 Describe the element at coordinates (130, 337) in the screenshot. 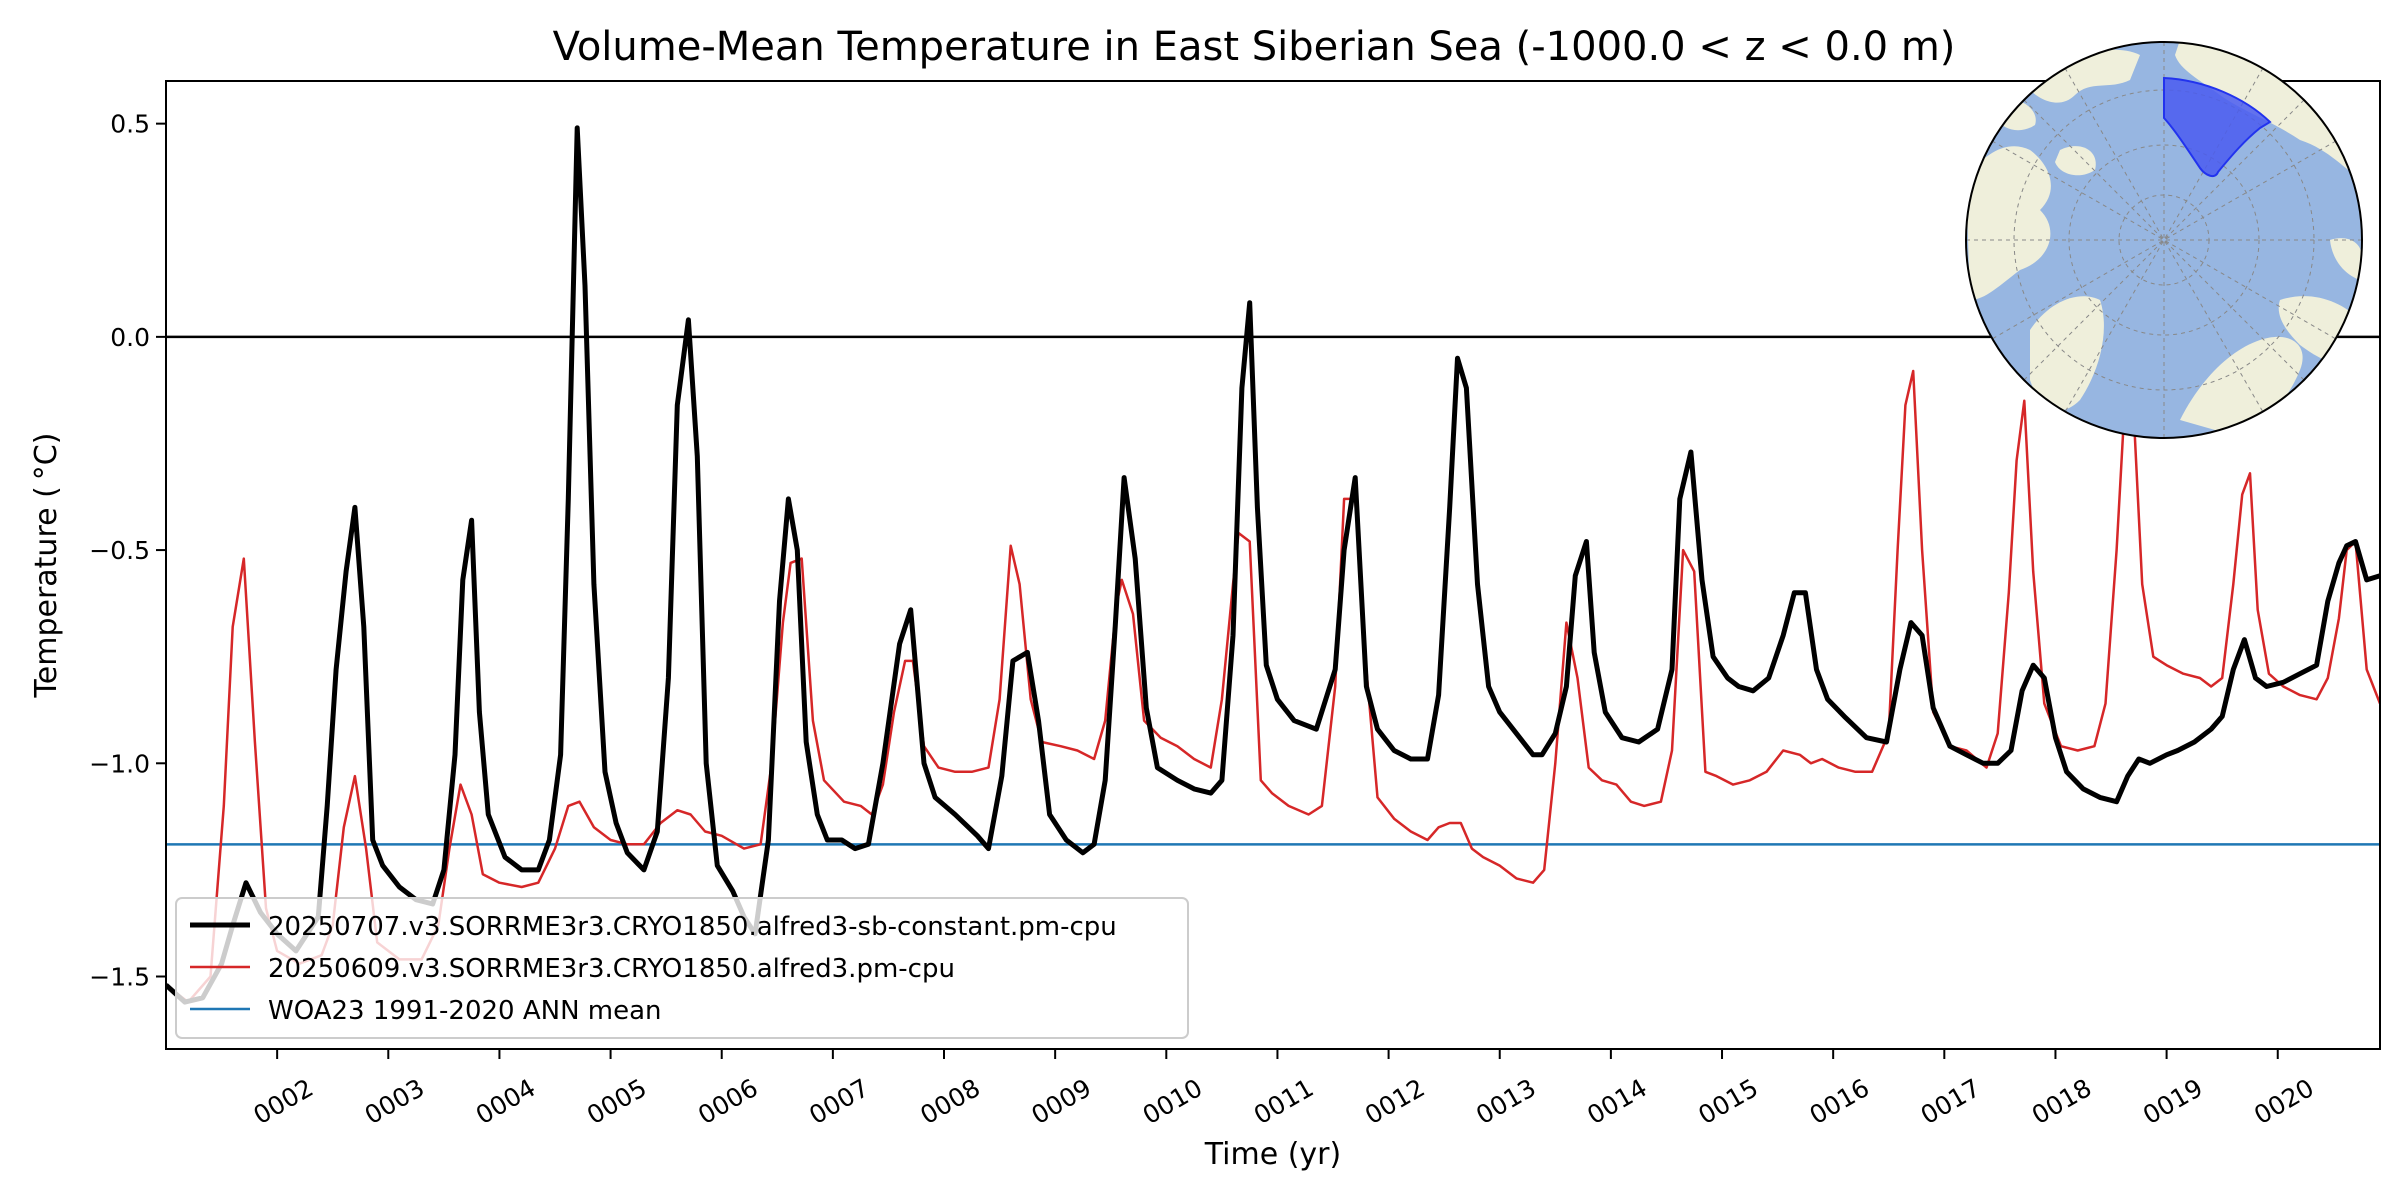

I see `y-tick-label: 0.0` at that location.